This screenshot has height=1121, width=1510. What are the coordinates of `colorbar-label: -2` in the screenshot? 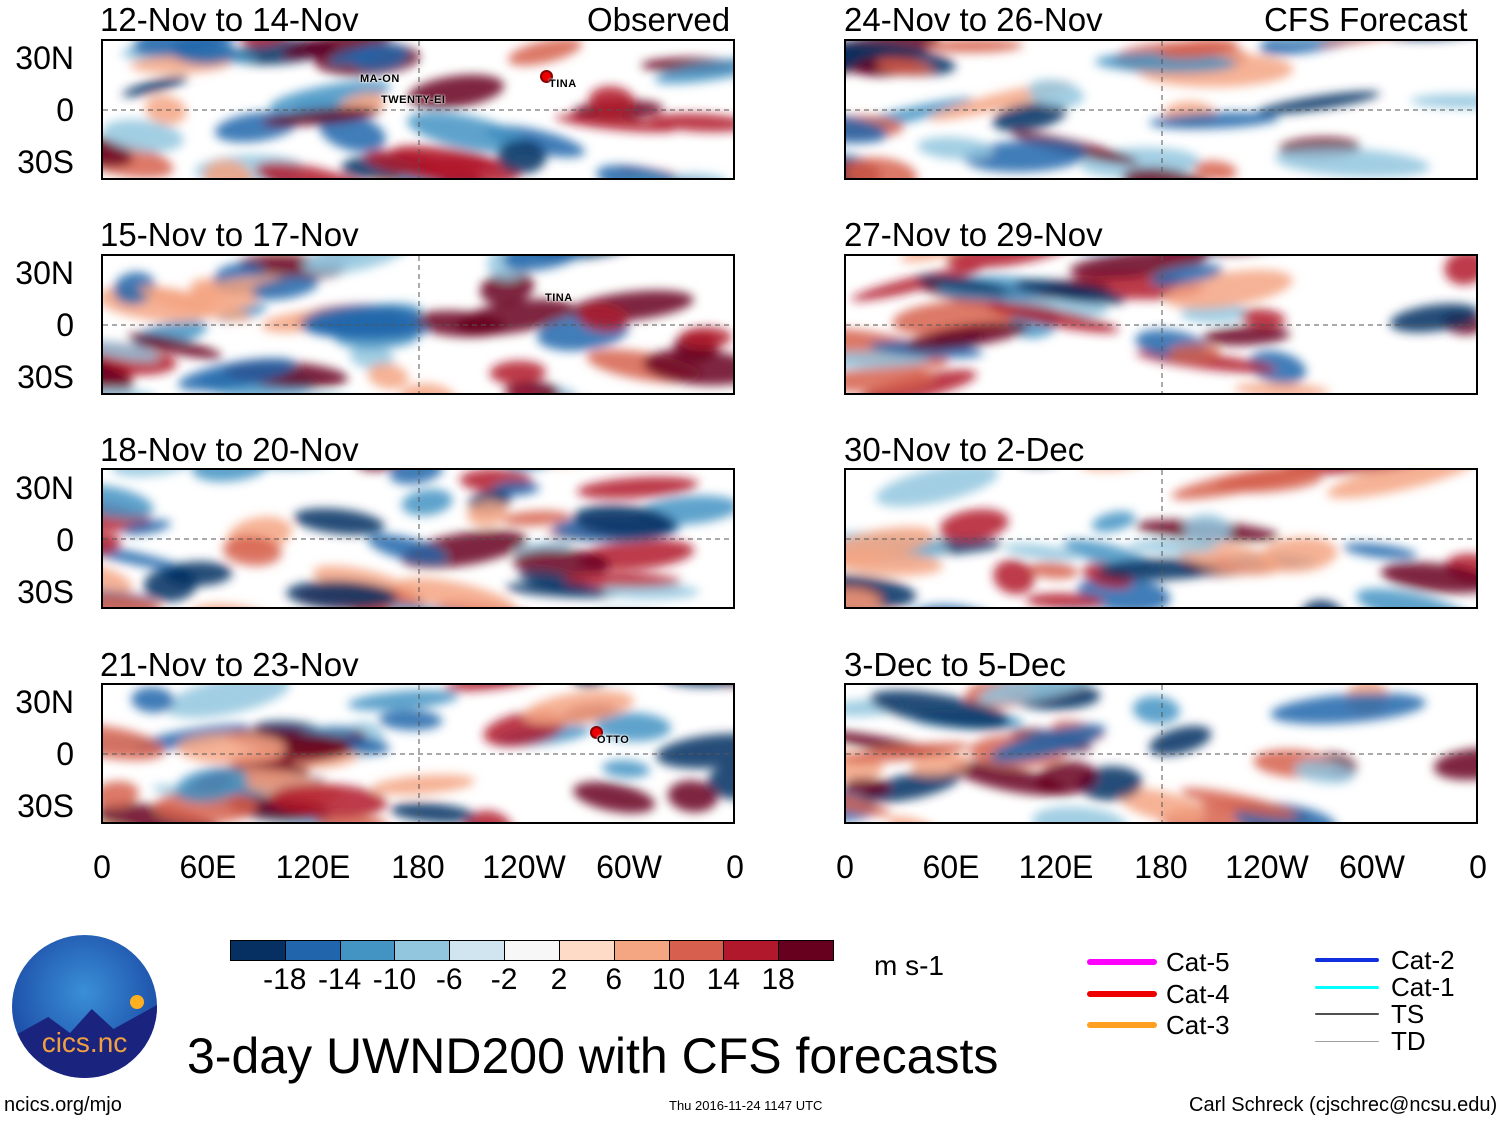 It's located at (504, 979).